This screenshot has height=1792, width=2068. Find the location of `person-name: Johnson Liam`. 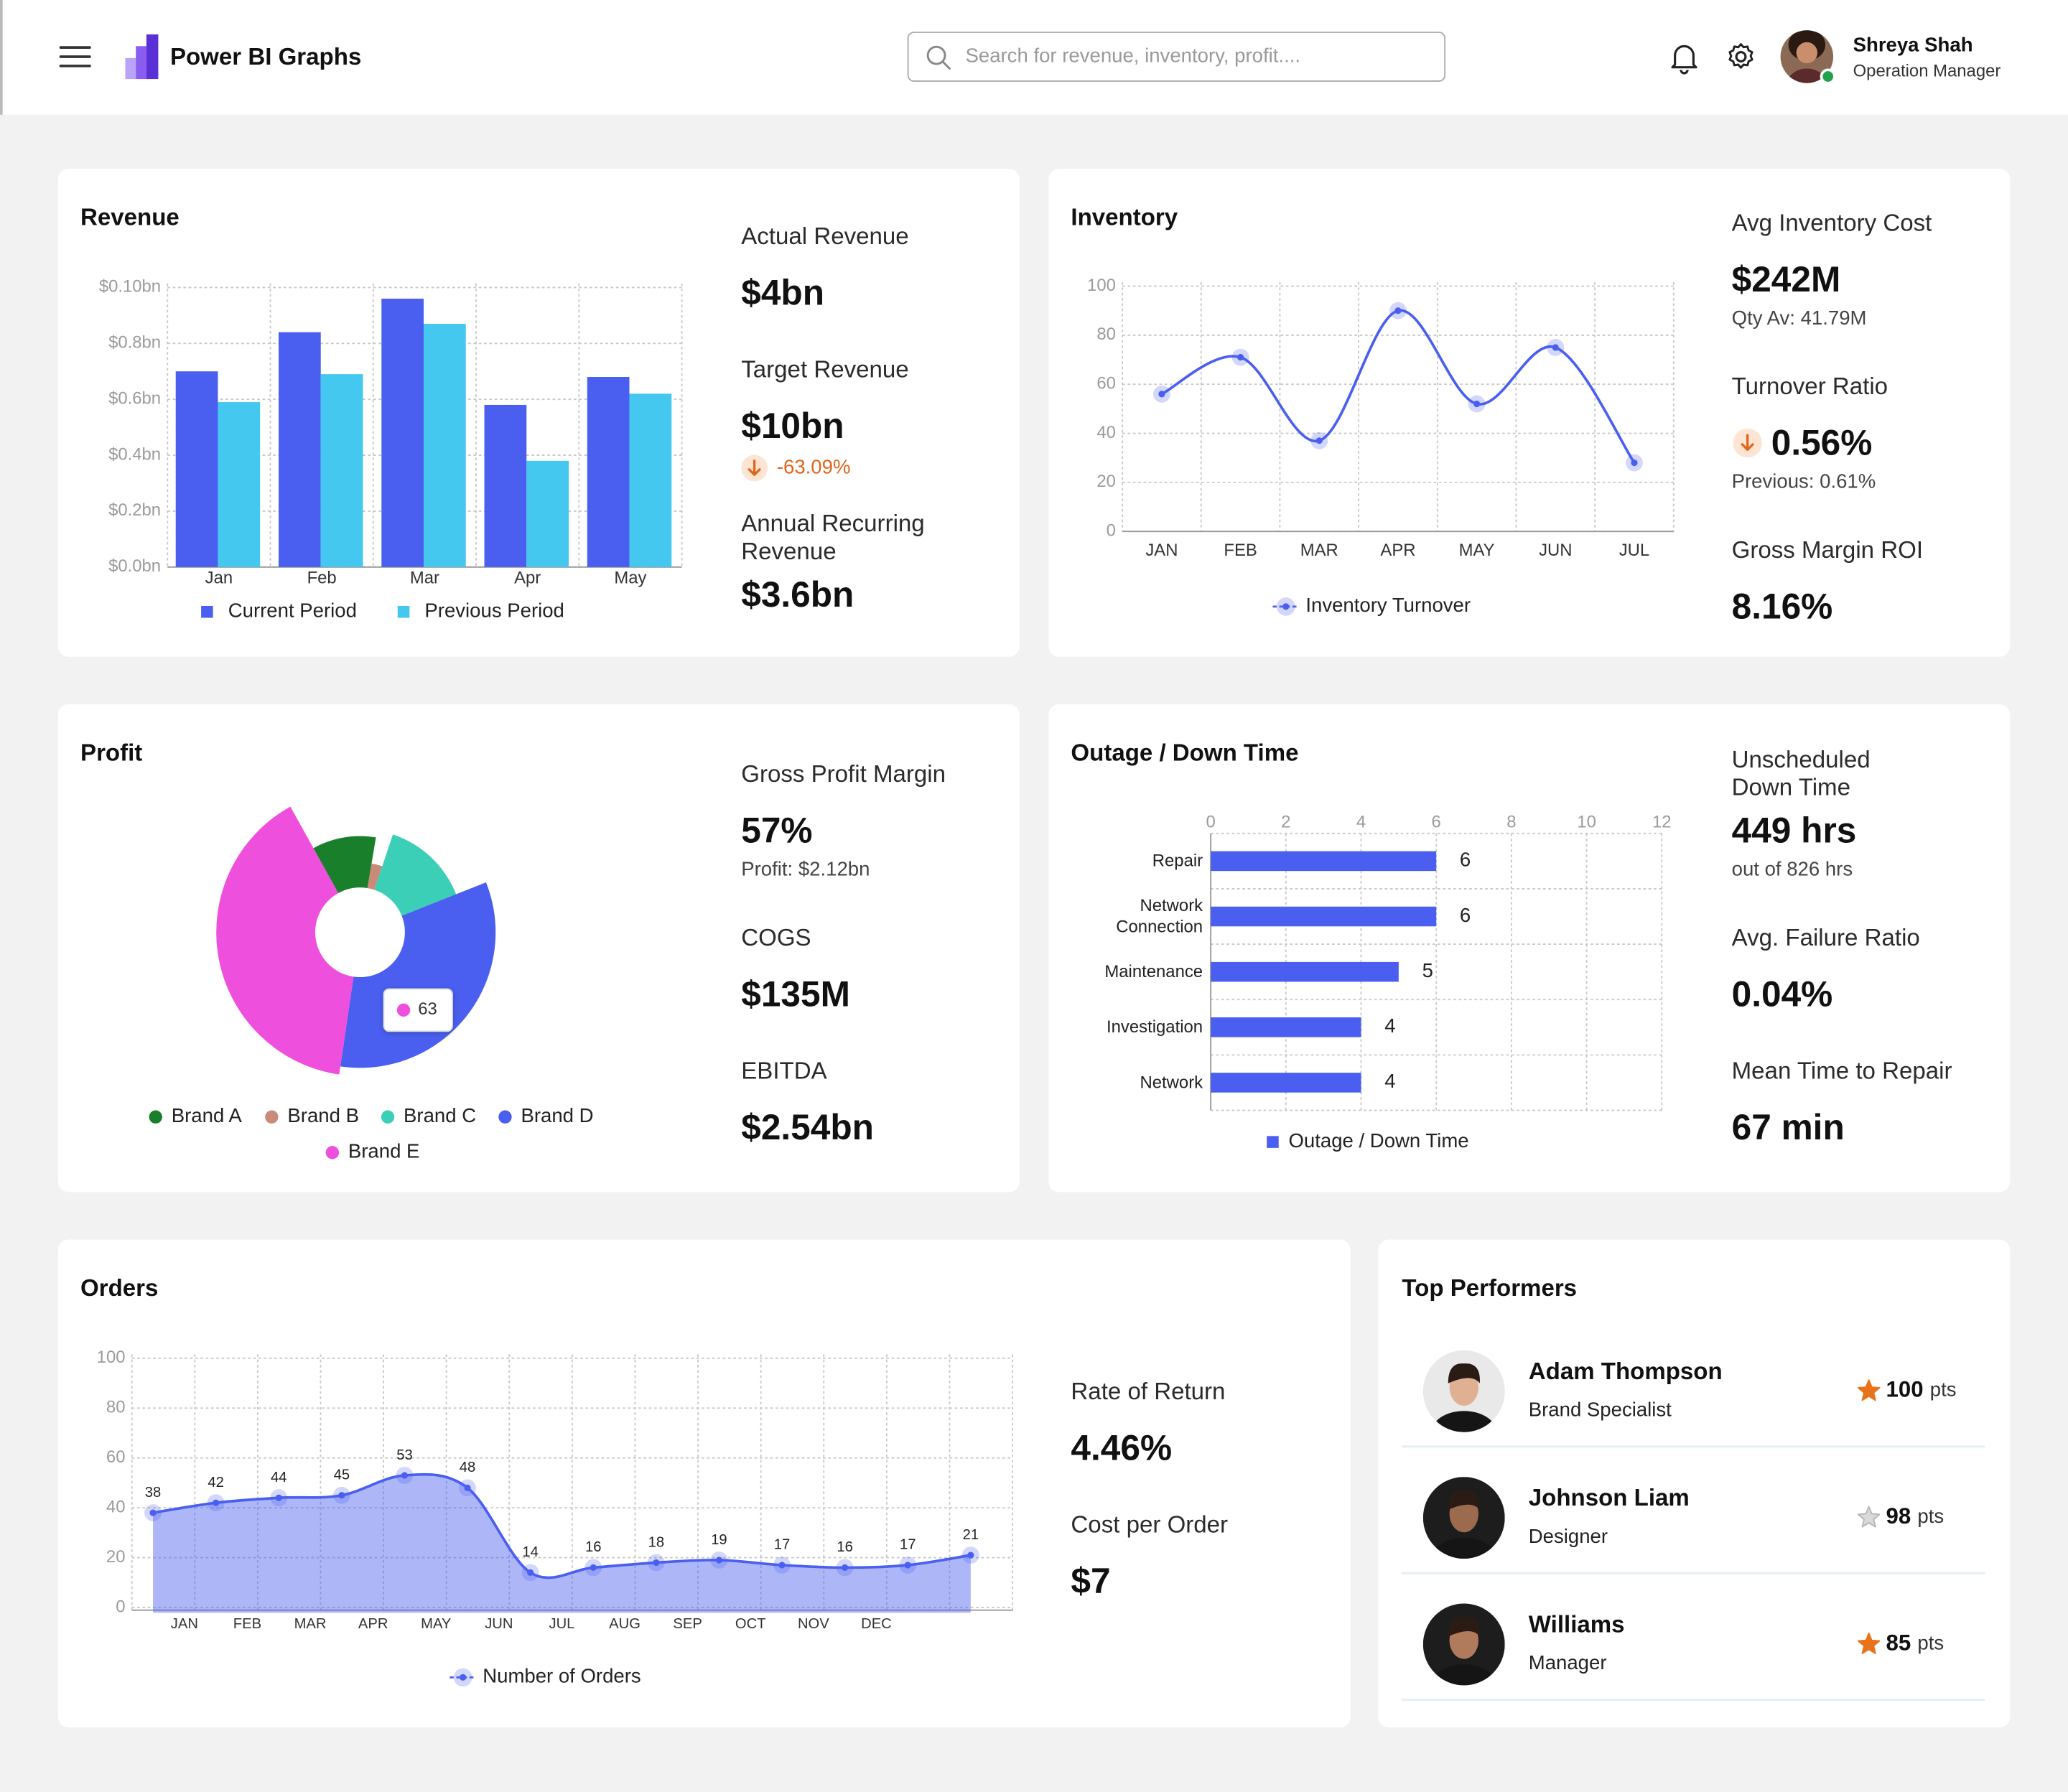

person-name: Johnson Liam is located at coordinates (1609, 1498).